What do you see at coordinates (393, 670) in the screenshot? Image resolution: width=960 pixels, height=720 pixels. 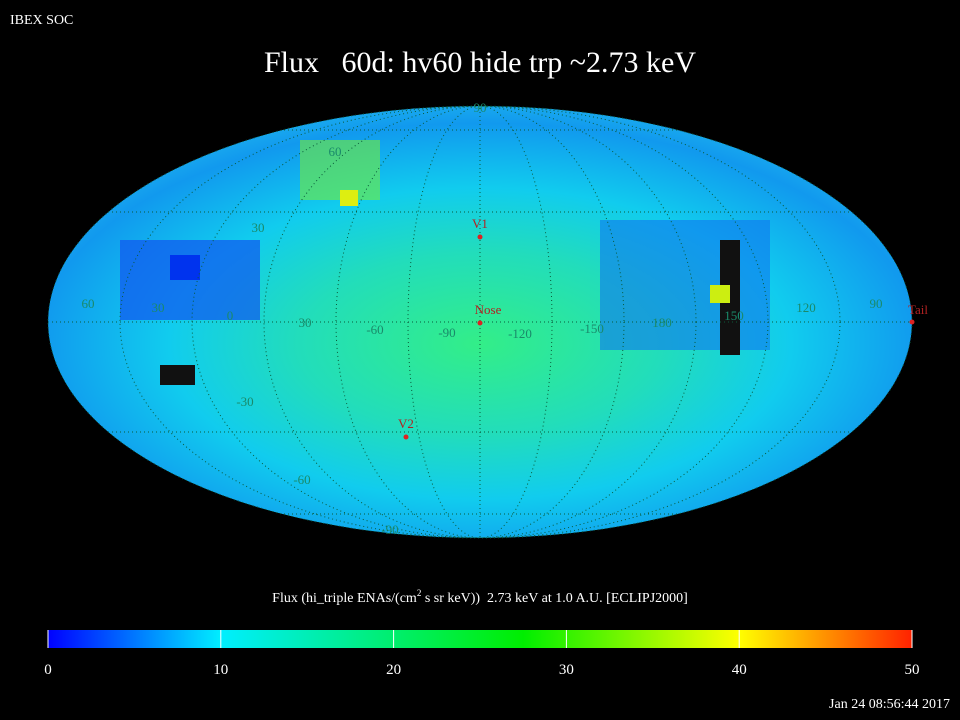 I see `colorbar-tick-label: 20` at bounding box center [393, 670].